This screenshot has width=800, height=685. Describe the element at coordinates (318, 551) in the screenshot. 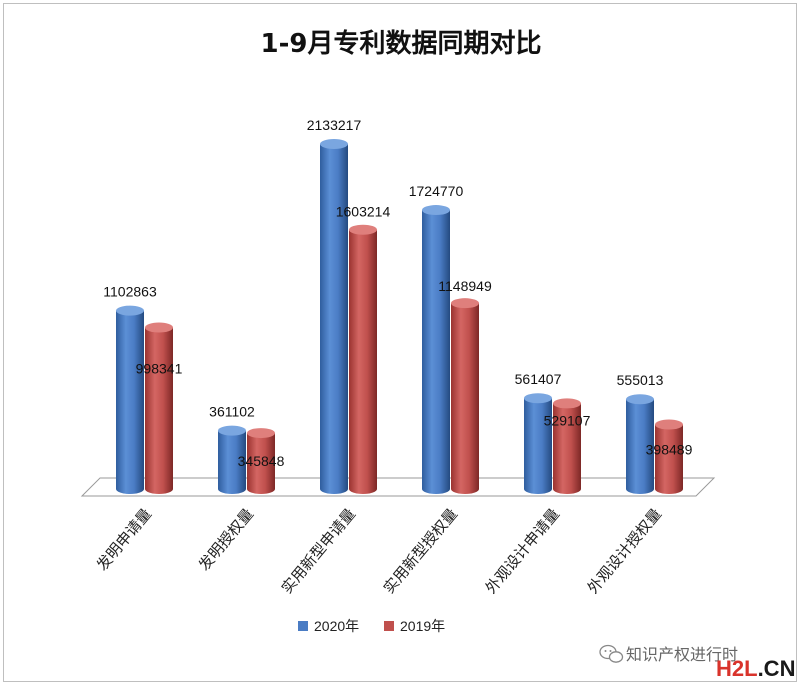

I see `category-label-2: 实用新型申请量` at that location.